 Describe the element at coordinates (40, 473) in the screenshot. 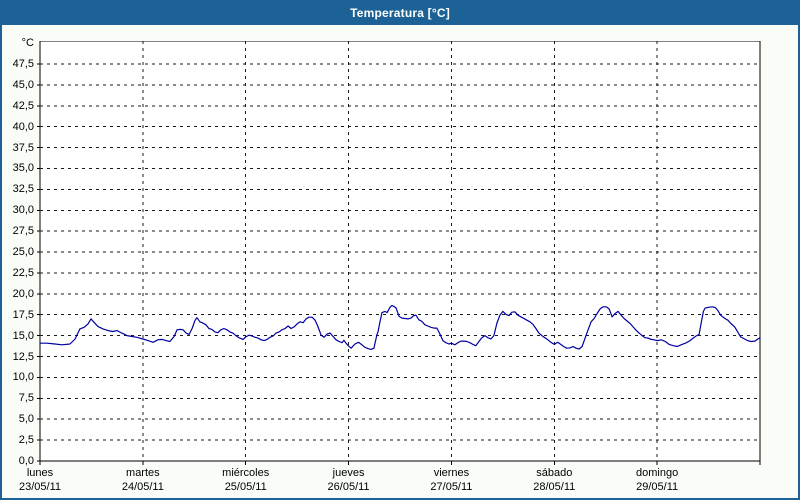

I see `day-name: lunes` at that location.